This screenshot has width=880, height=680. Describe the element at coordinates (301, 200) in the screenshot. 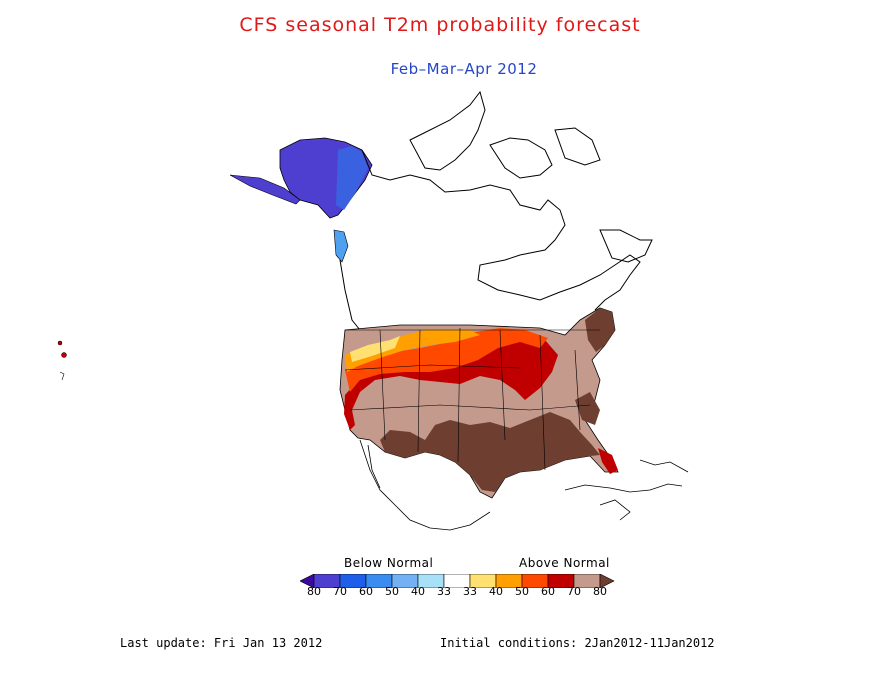

I see `alaska-region` at that location.